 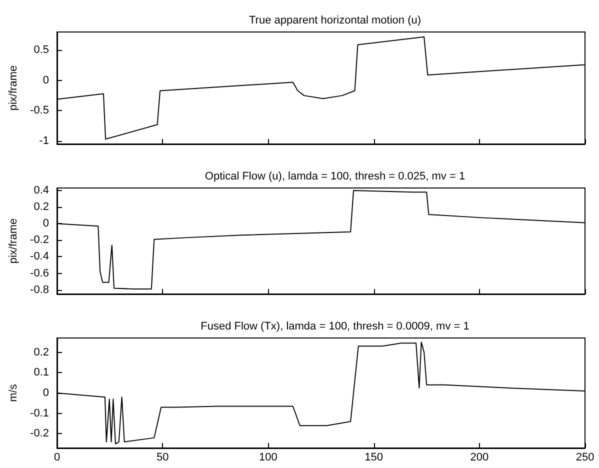 What do you see at coordinates (44, 140) in the screenshot?
I see `y-tick-label: -1` at bounding box center [44, 140].